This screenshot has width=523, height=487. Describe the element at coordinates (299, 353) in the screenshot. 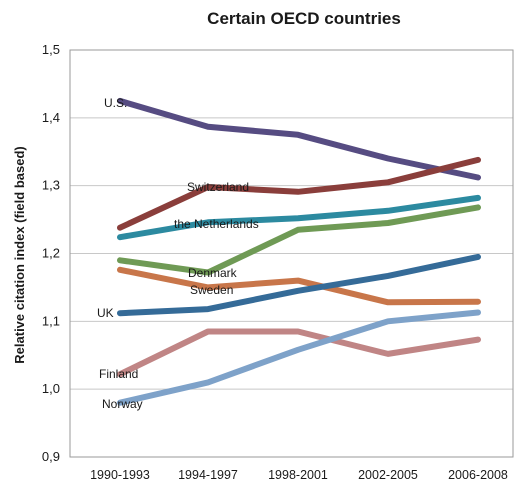

I see `series-line-finland` at that location.